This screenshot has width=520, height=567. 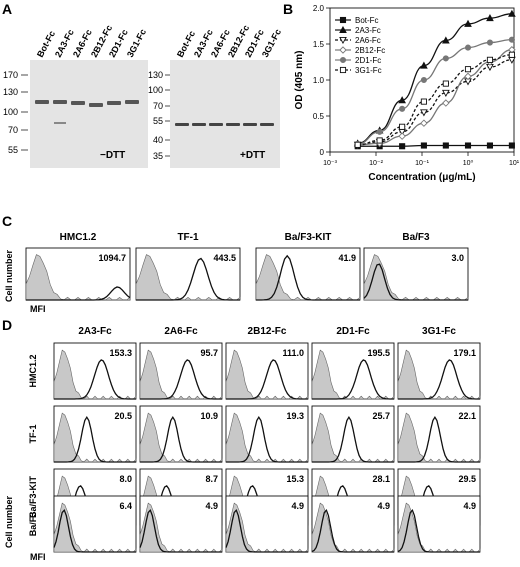 What do you see at coordinates (60, 123) in the screenshot?
I see `gel-minor-band` at bounding box center [60, 123].